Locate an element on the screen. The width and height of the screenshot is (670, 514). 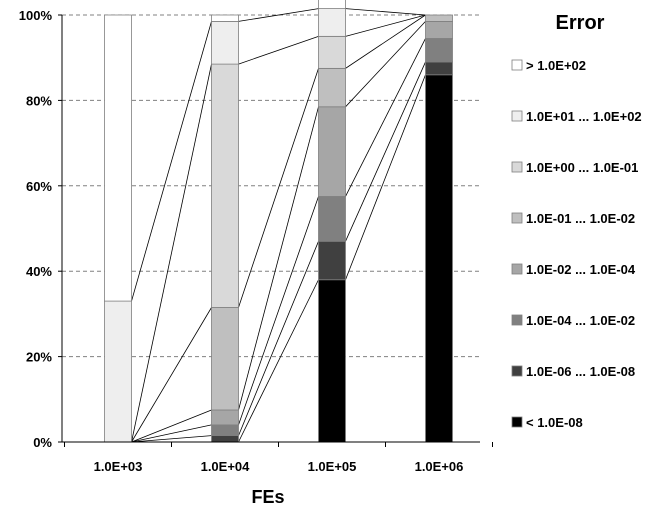
legend-item: 1.0E-04 ... 1.0E-02 is located at coordinates (573, 320).